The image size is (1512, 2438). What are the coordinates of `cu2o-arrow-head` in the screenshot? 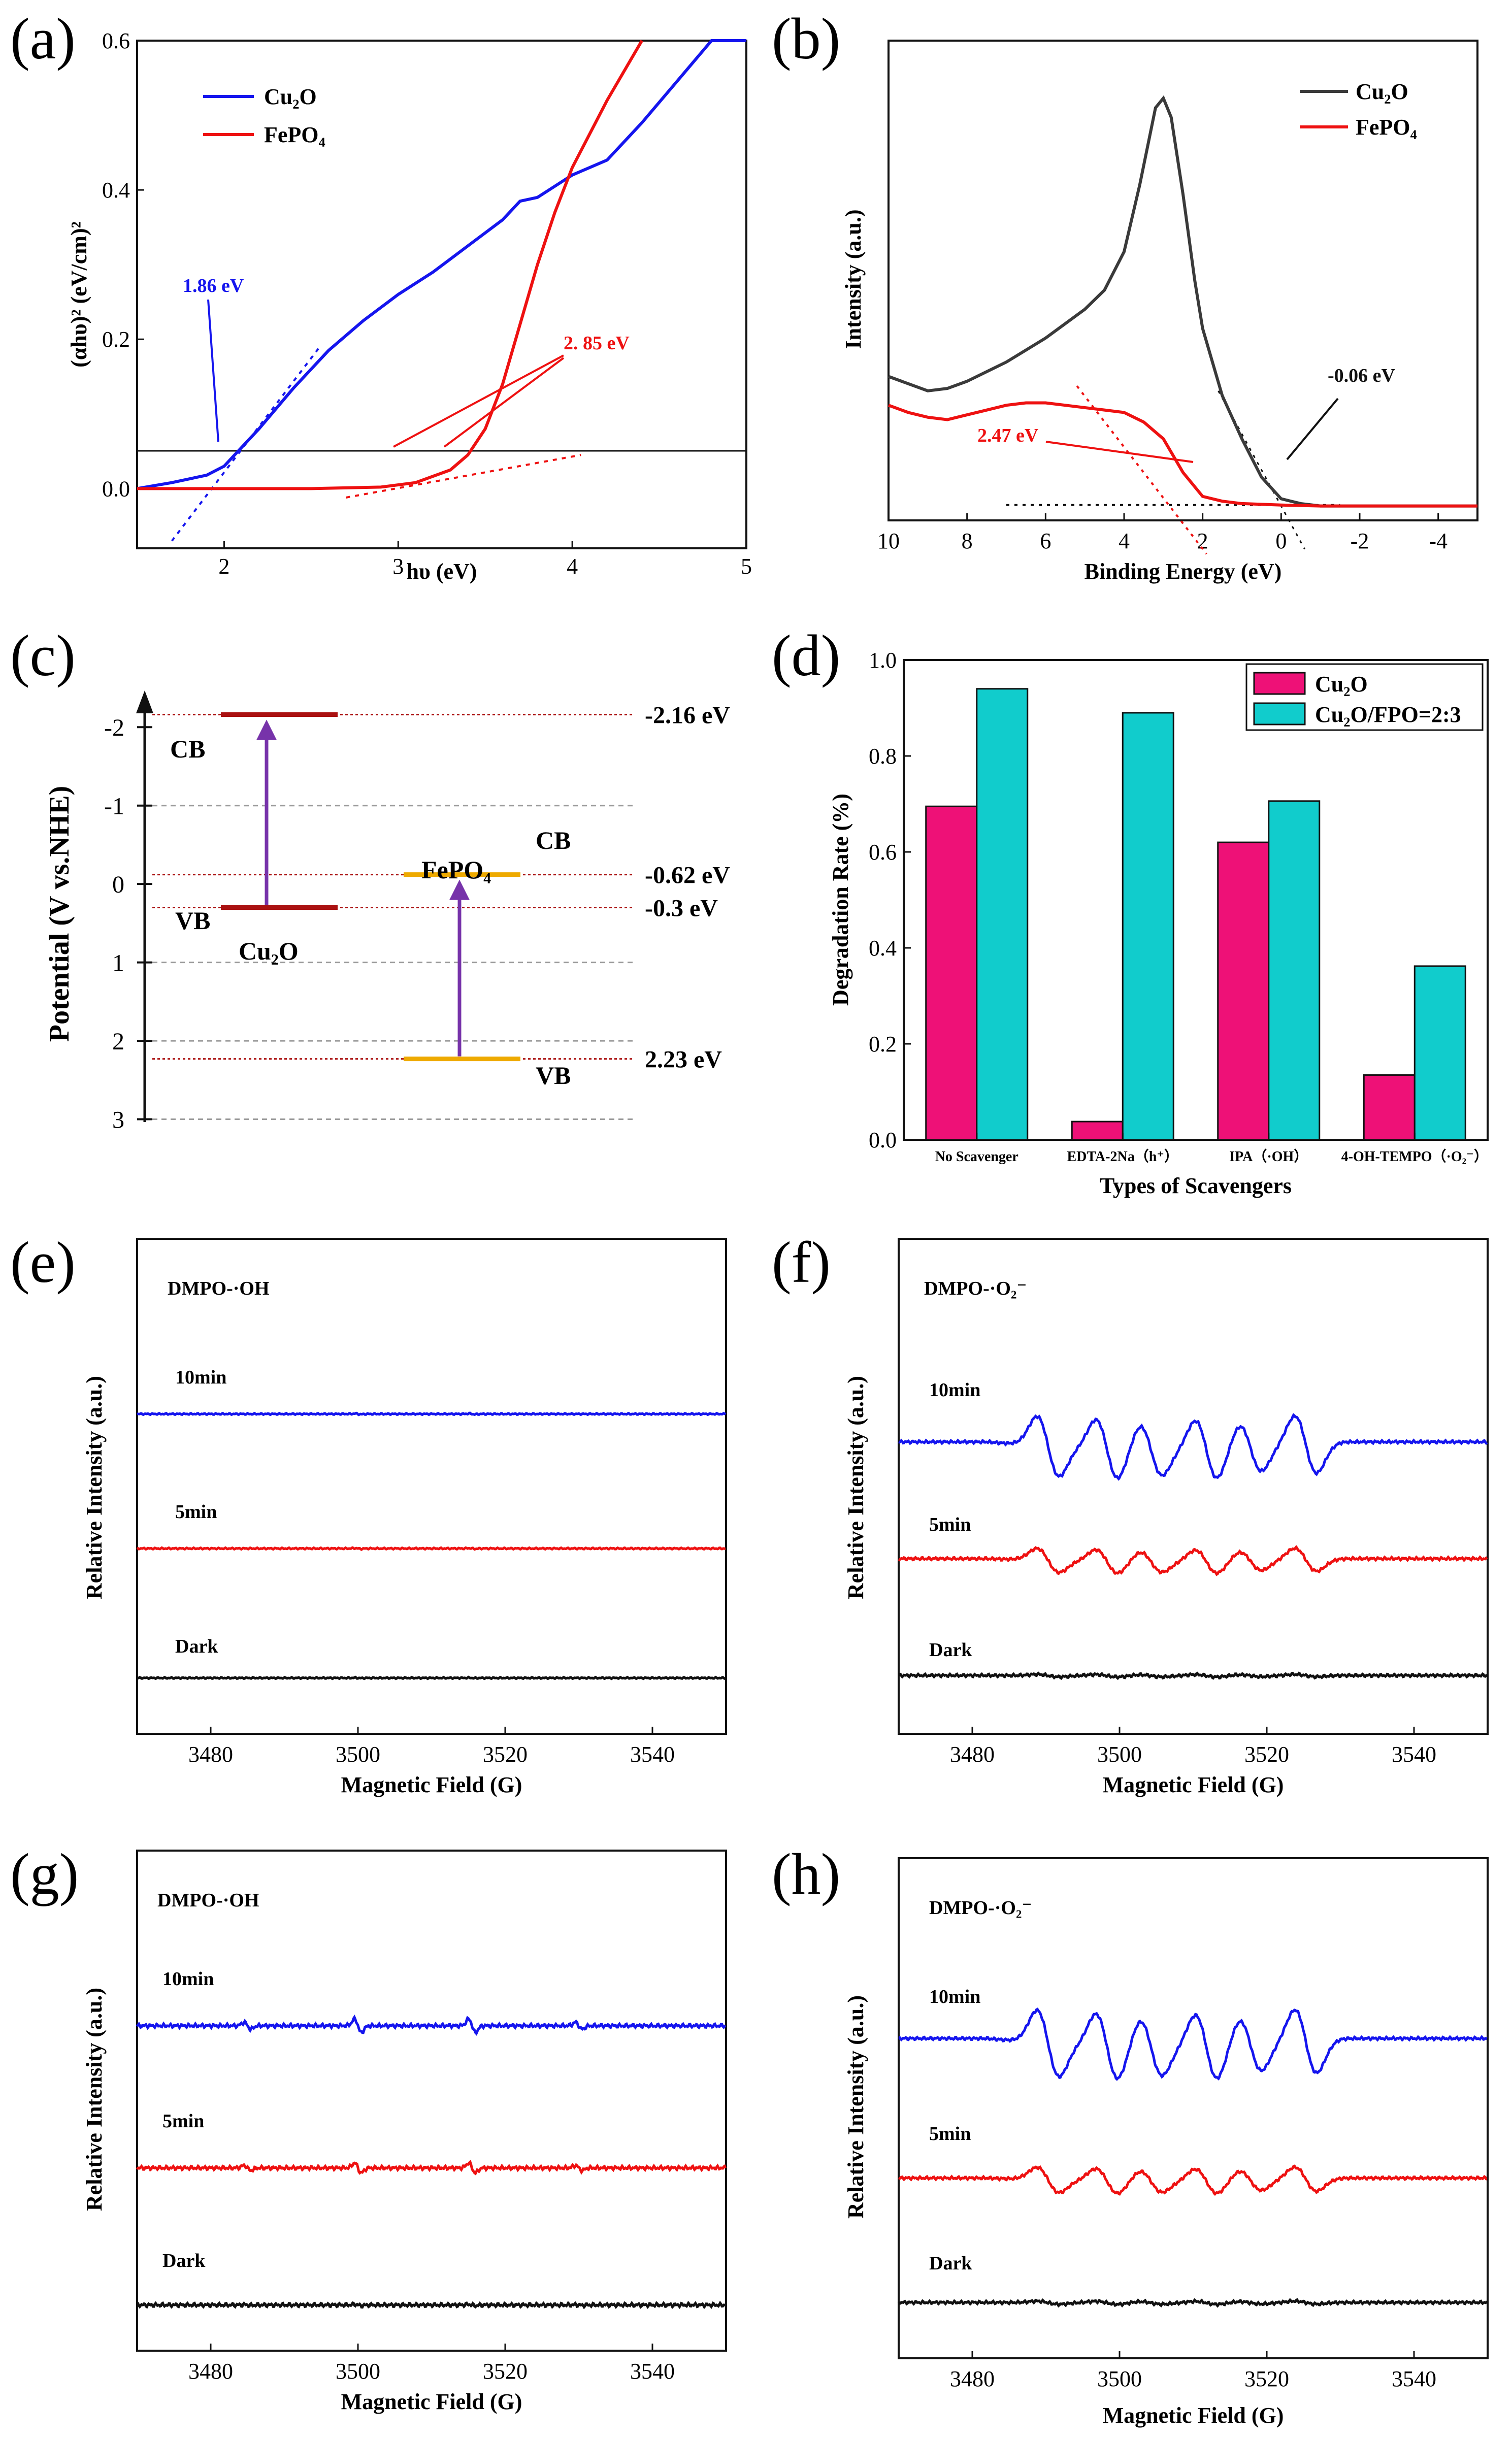 It's located at (266, 729).